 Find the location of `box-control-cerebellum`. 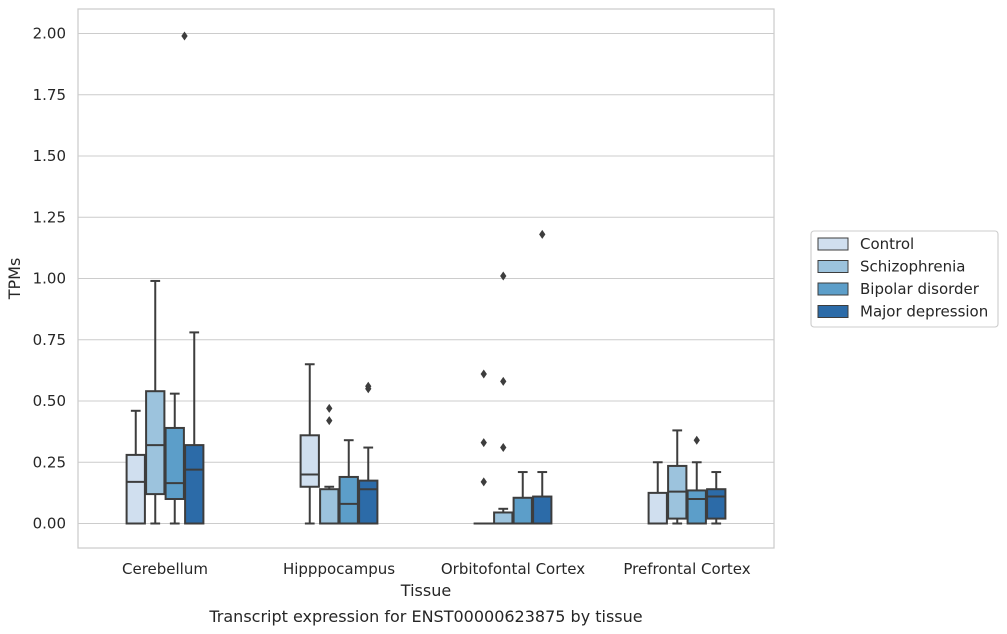

box-control-cerebellum is located at coordinates (135, 467).